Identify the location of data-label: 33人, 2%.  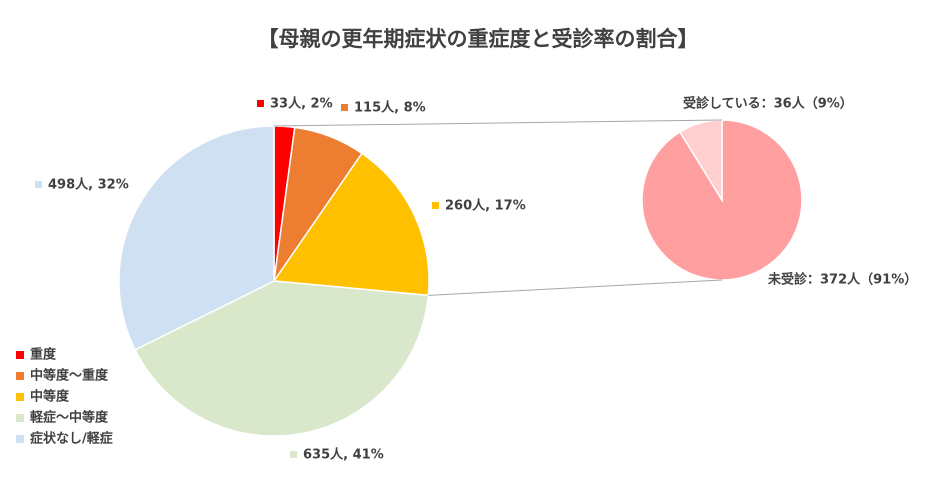
(301, 104).